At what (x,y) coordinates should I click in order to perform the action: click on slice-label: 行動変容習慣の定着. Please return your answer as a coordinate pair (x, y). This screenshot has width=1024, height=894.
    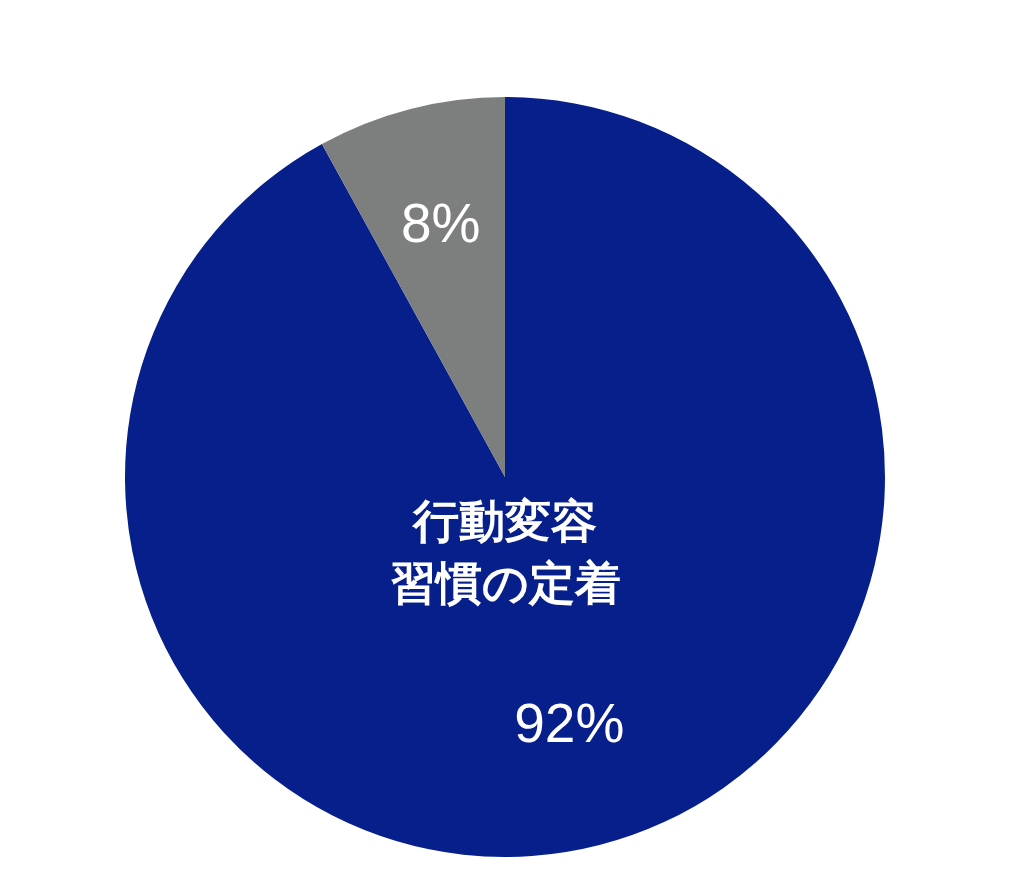
    Looking at the image, I should click on (505, 552).